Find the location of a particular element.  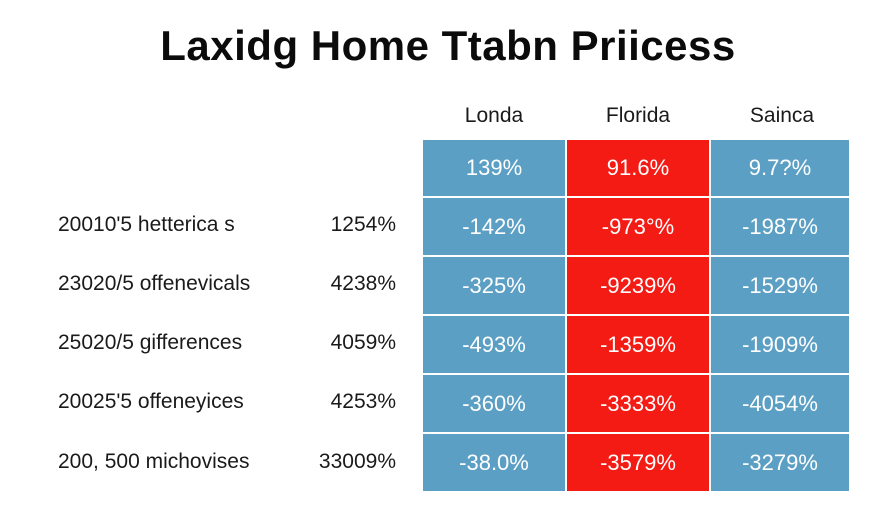

table-cell: -1909% is located at coordinates (780, 344).